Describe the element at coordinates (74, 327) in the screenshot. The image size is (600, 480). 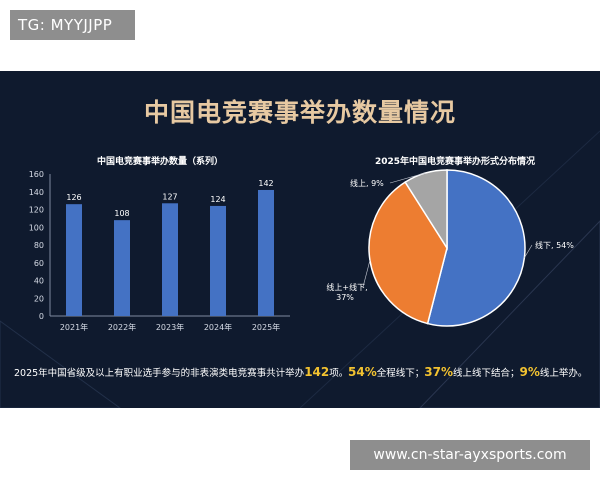
I see `bar-x-tick-label: 2021年` at that location.